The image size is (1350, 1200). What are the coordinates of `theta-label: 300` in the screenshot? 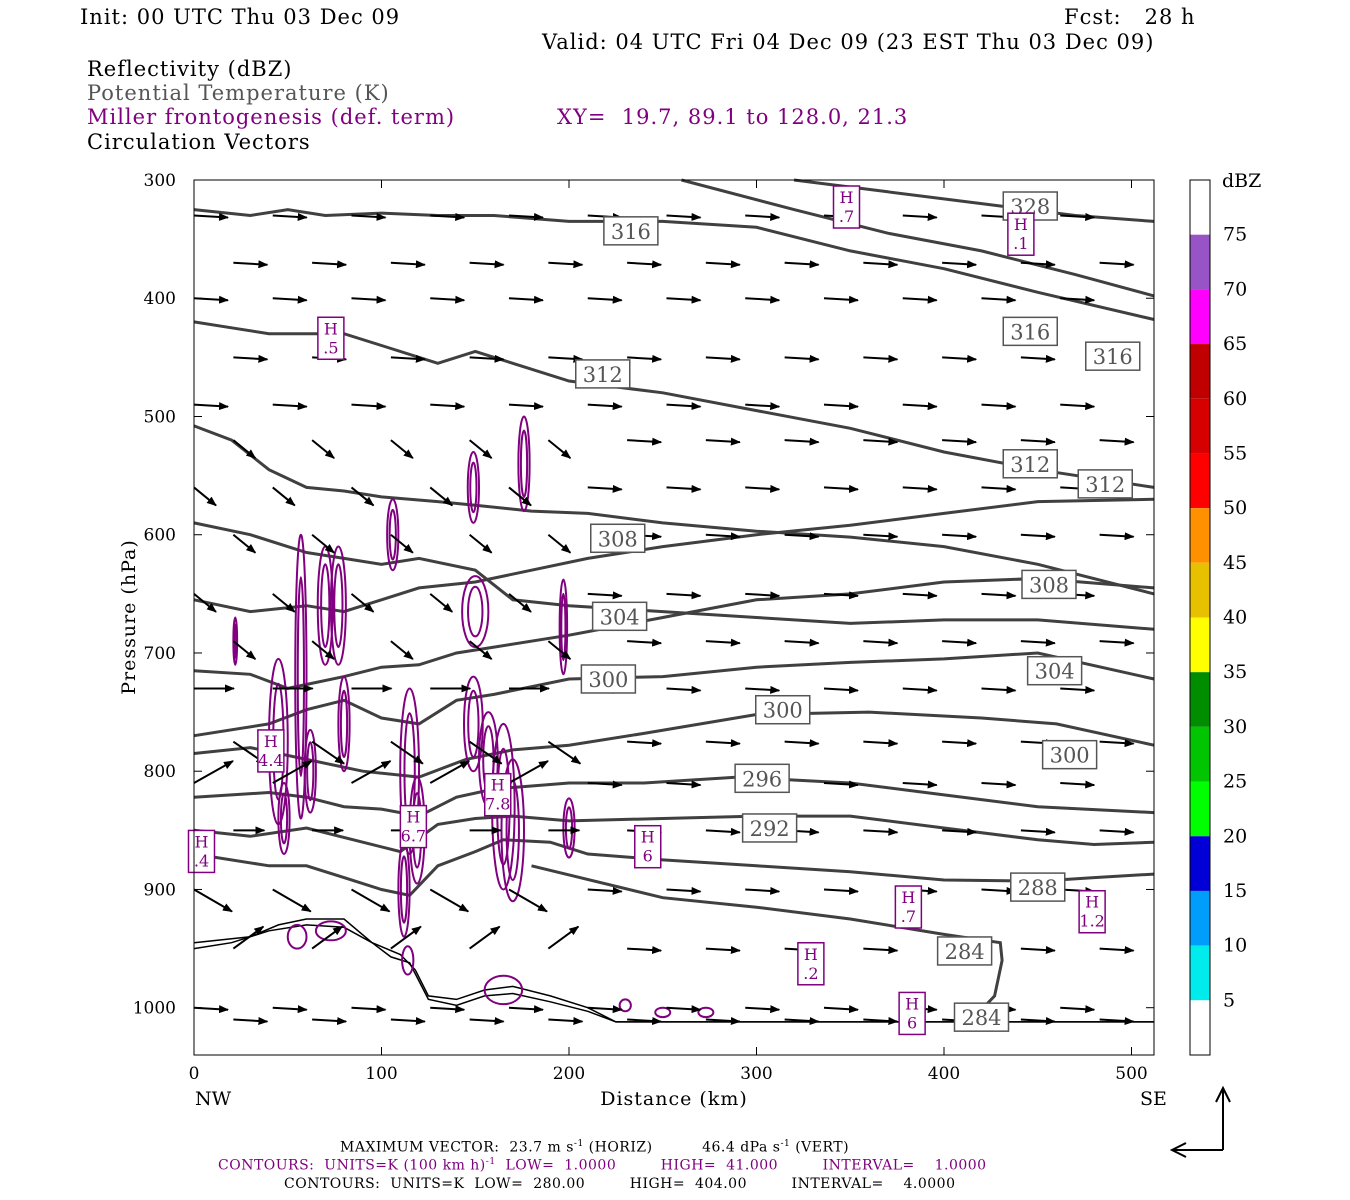 It's located at (608, 680).